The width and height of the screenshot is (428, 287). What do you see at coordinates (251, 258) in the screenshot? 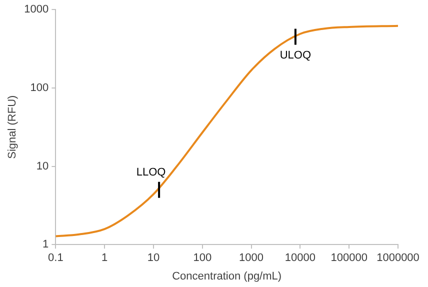
I see `x-tick-label: 1000` at bounding box center [251, 258].